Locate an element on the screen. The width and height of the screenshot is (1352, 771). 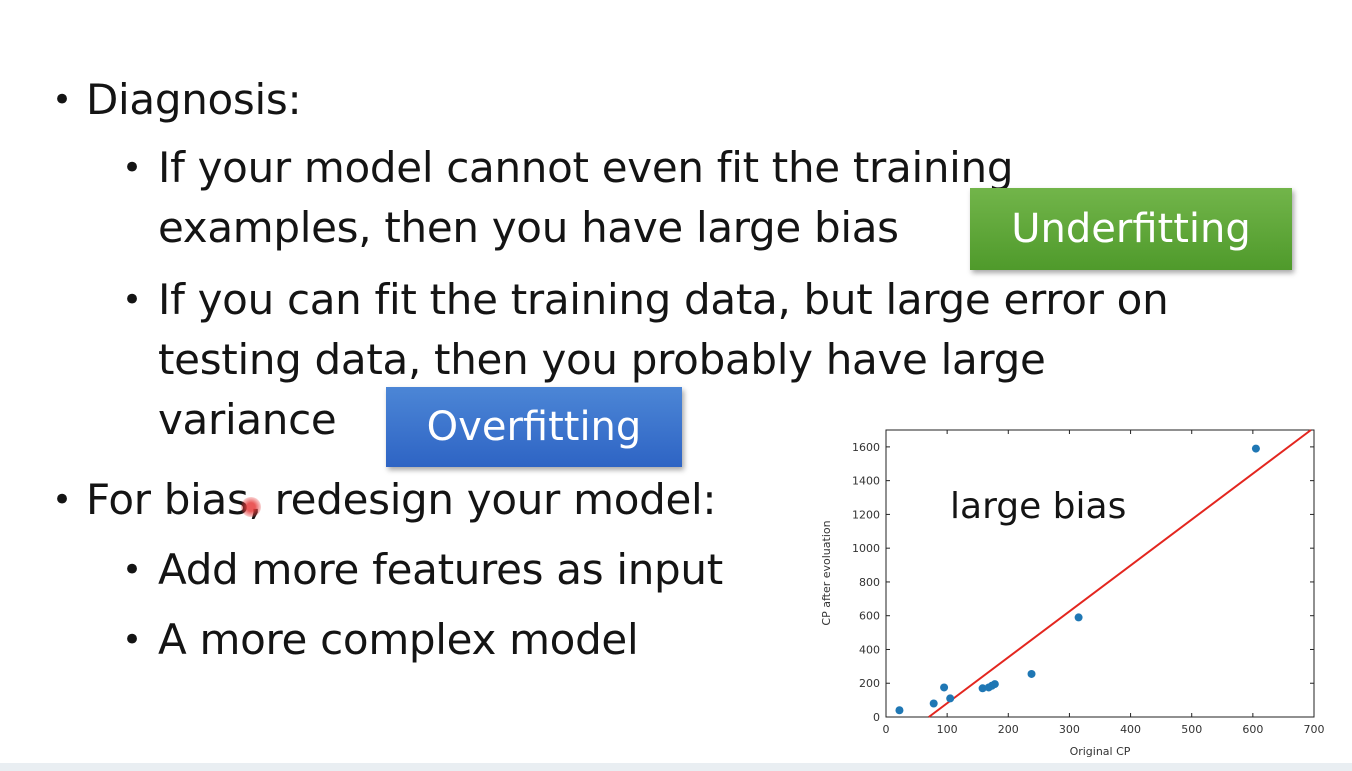
pointer-cursor is located at coordinates (251, 507).